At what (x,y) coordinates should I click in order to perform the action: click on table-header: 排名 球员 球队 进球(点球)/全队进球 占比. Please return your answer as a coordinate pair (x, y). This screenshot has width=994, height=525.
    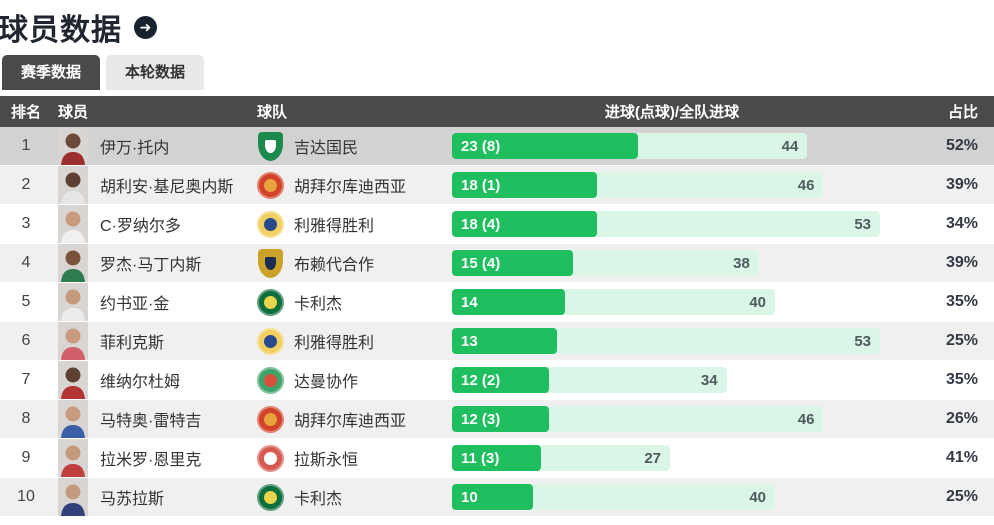
    Looking at the image, I should click on (497, 111).